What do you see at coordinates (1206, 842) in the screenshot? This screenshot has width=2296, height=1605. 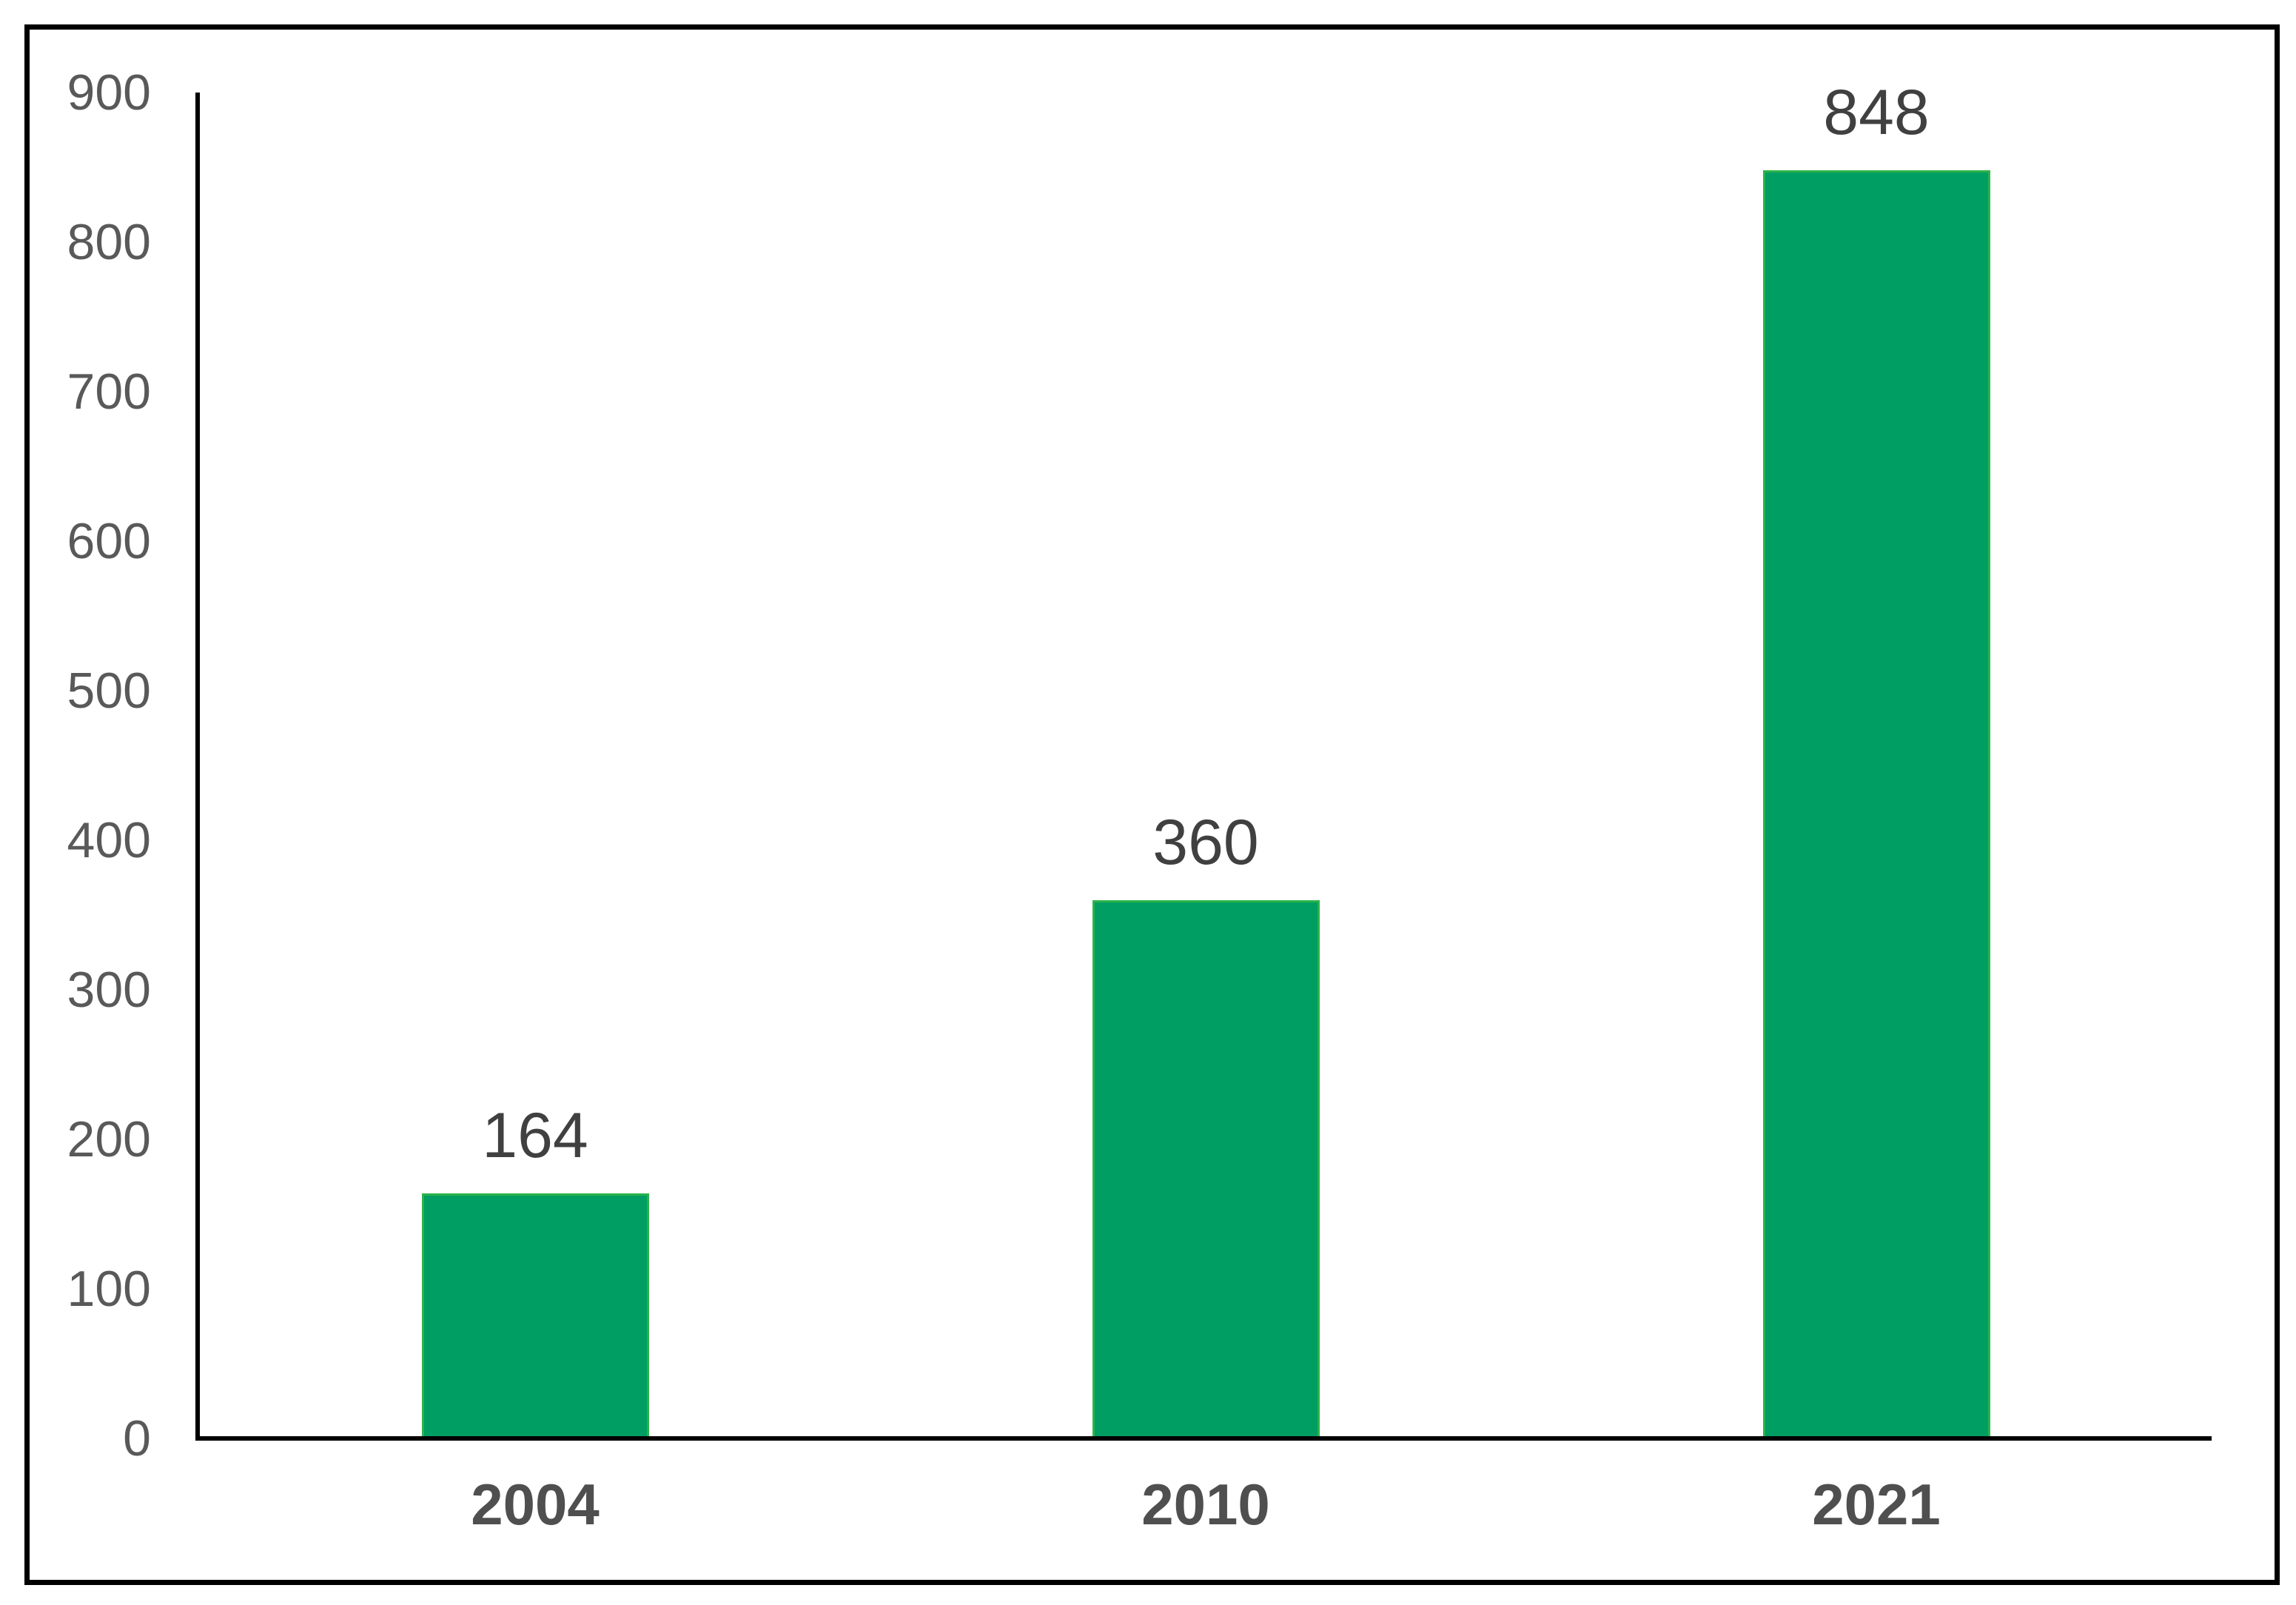 I see `data-label-2010: 360` at bounding box center [1206, 842].